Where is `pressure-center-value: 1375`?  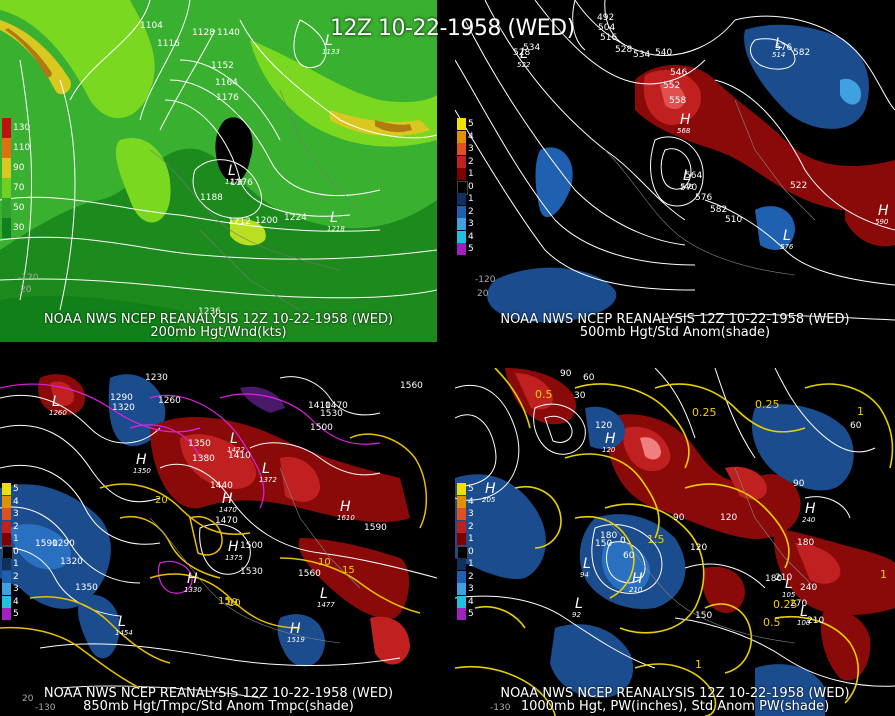
pressure-center-value: 1375 is located at coordinates (234, 558).